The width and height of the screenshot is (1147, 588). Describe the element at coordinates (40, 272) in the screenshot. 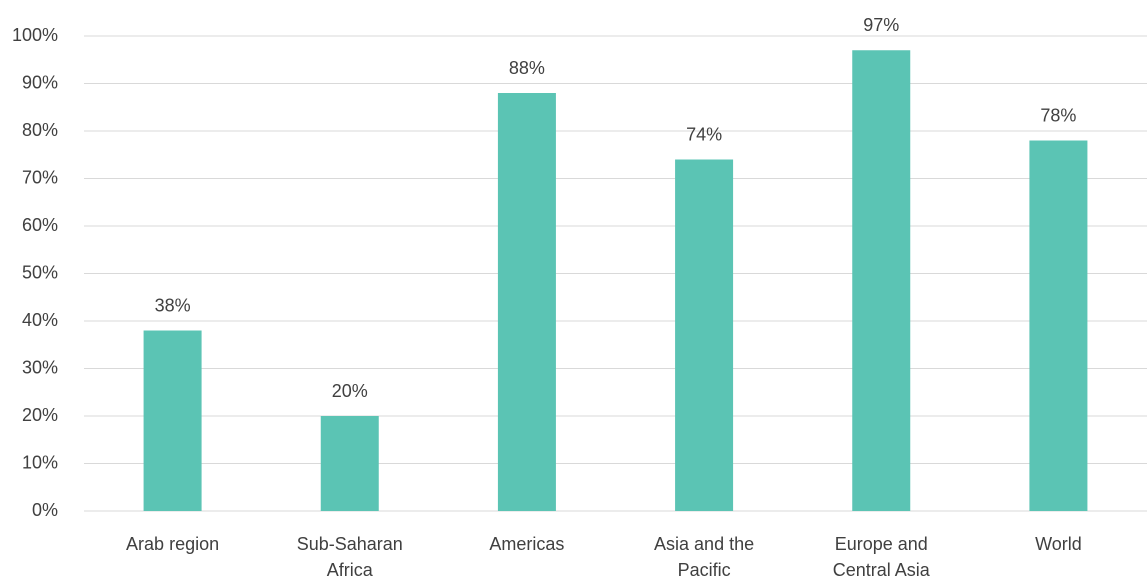

I see `y-tick-label: 50%` at that location.